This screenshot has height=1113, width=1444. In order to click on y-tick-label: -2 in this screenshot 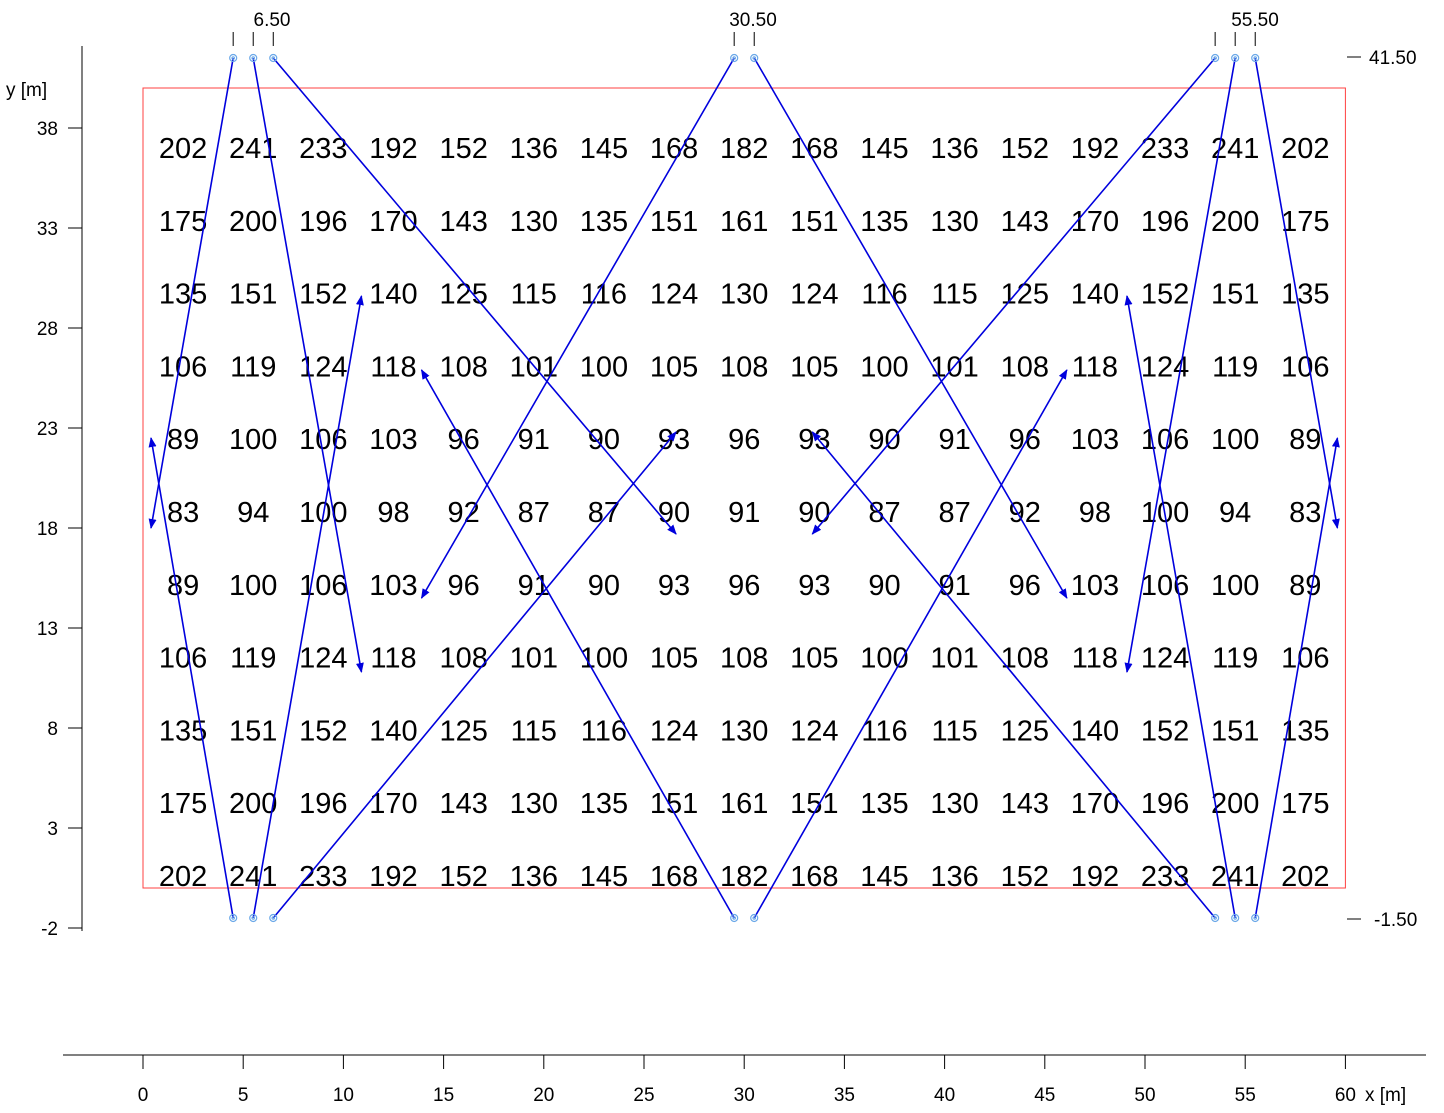, I will do `click(49, 929)`.